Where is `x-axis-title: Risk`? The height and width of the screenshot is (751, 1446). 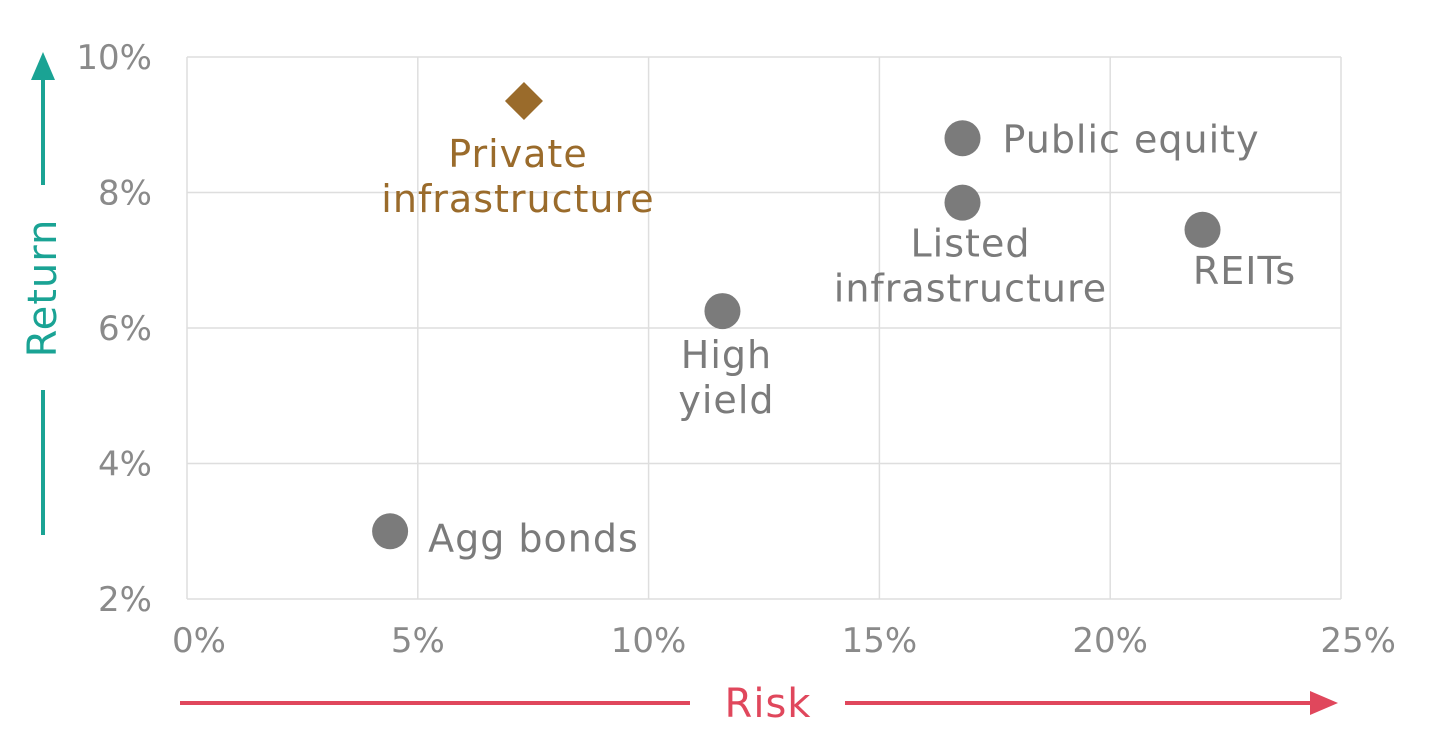 x-axis-title: Risk is located at coordinates (768, 704).